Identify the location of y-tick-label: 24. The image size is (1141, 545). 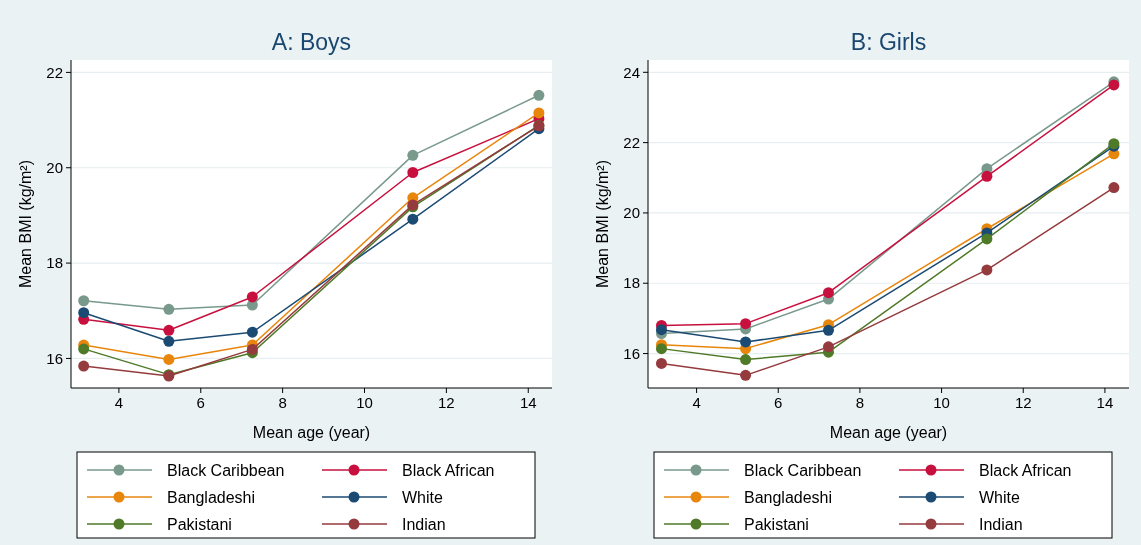
(631, 72).